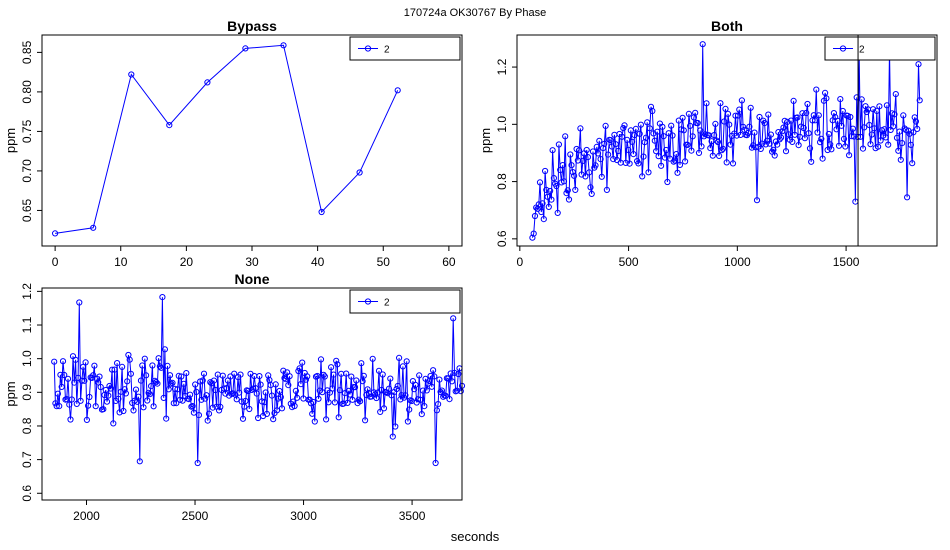 The height and width of the screenshot is (550, 950). What do you see at coordinates (258, 380) in the screenshot?
I see `series-line` at bounding box center [258, 380].